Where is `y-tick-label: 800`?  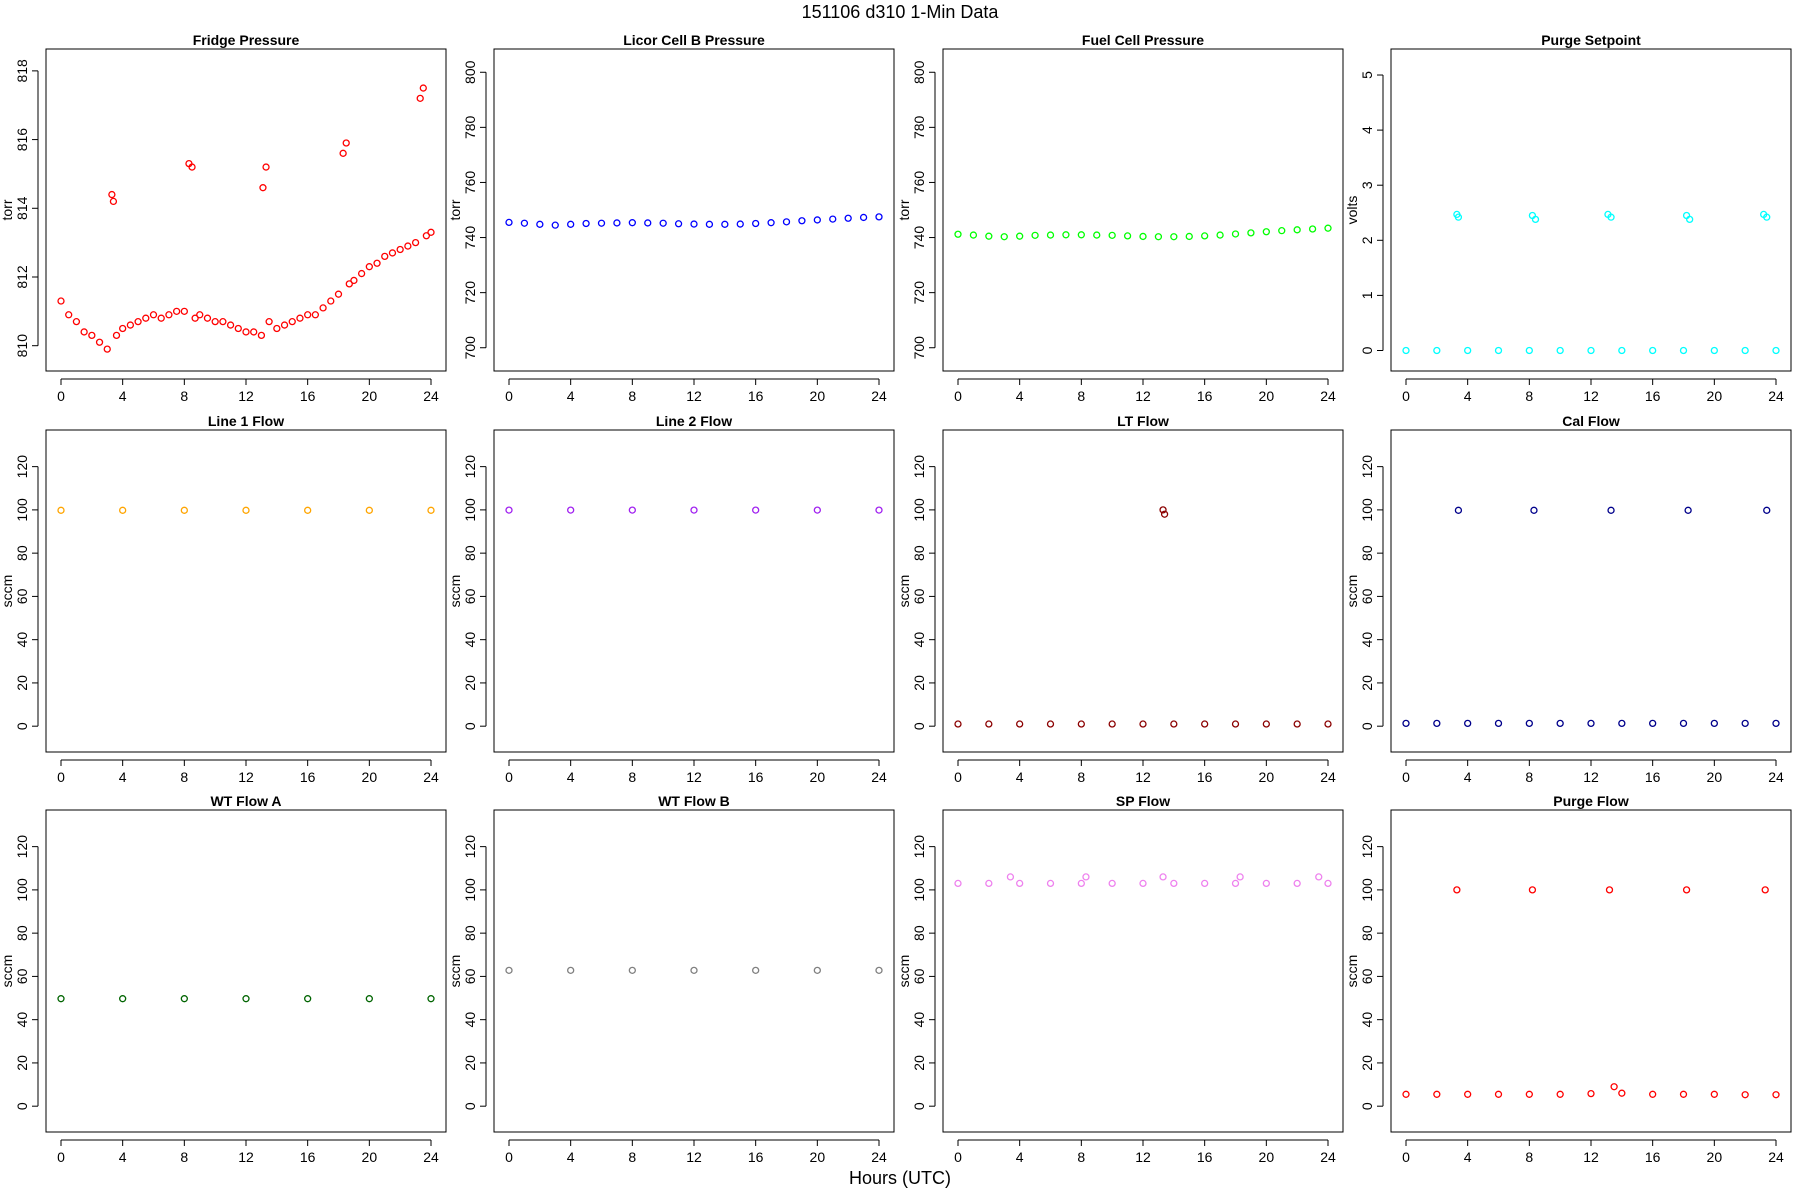 y-tick-label: 800 is located at coordinates (919, 72).